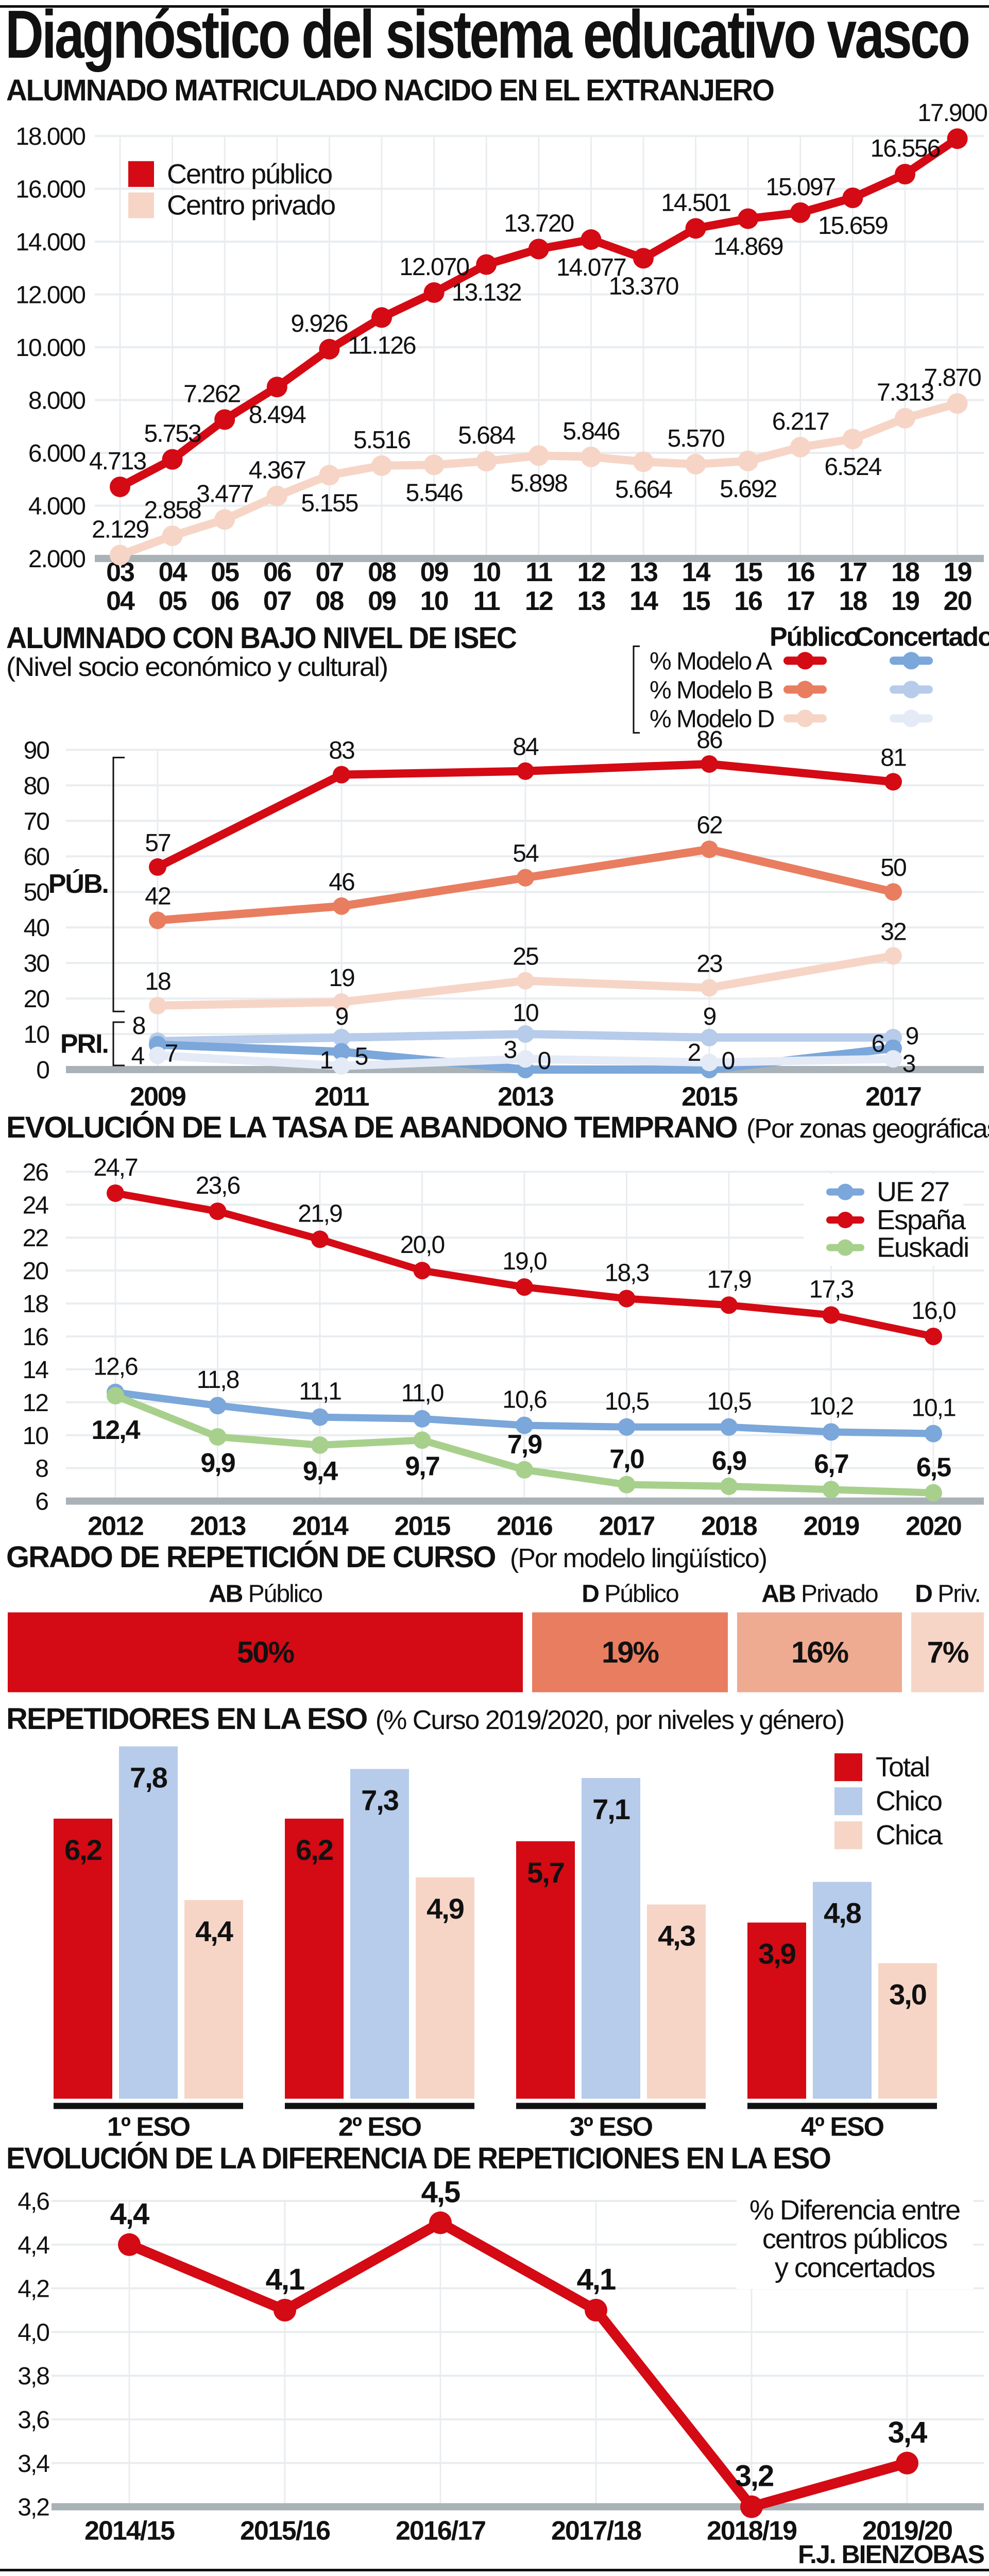 The height and width of the screenshot is (2576, 989). I want to click on y-tick-label: 4,2, so click(33, 2289).